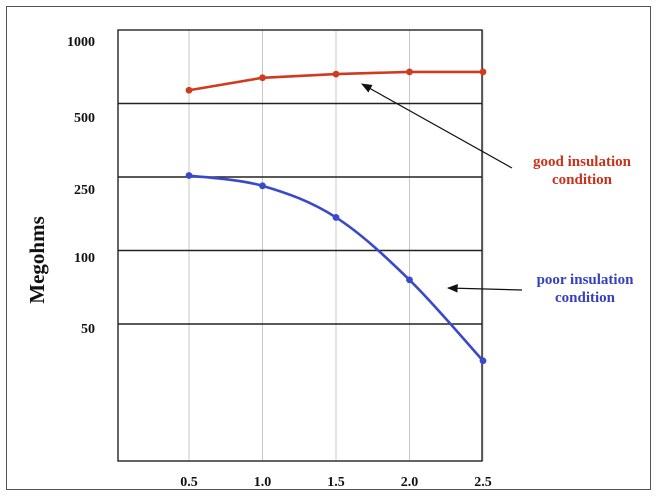 This screenshot has height=497, width=659. What do you see at coordinates (189, 482) in the screenshot?
I see `x-tick-label: 0.5` at bounding box center [189, 482].